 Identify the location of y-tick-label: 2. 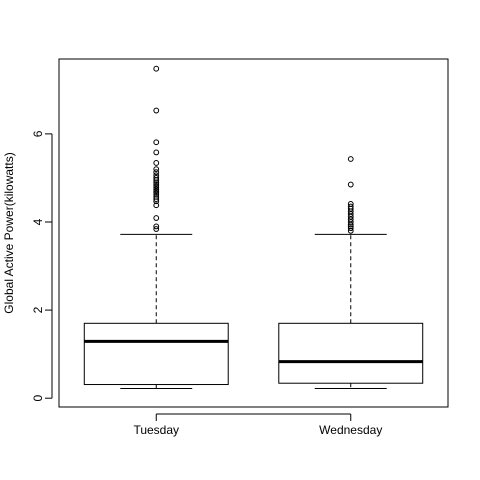
(38, 309).